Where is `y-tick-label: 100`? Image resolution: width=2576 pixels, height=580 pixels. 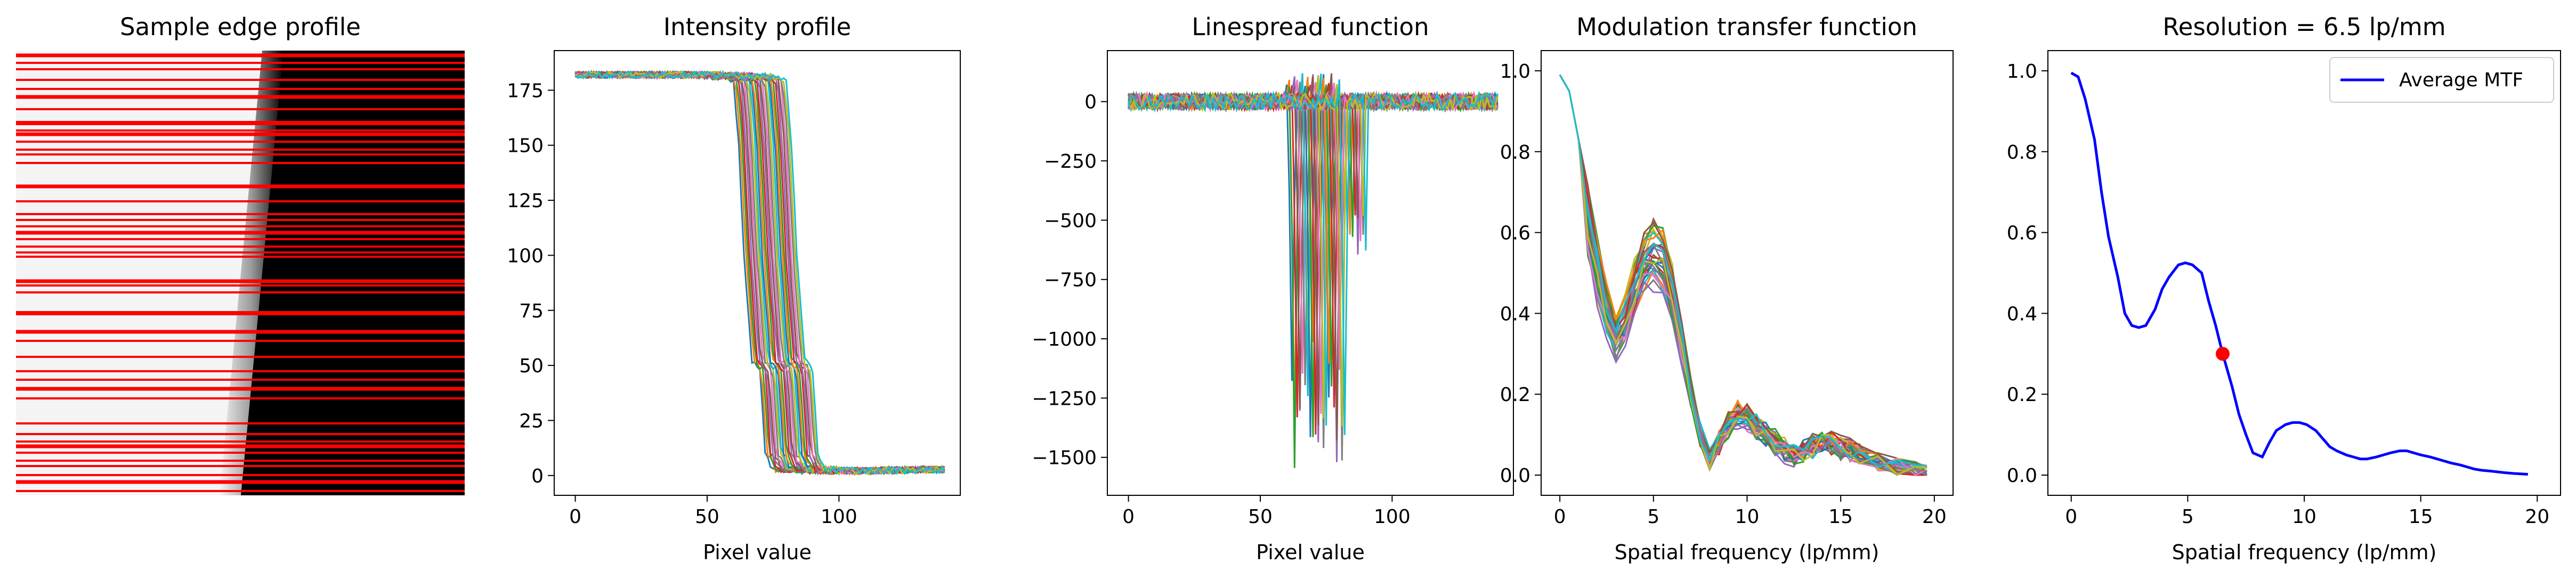 y-tick-label: 100 is located at coordinates (525, 256).